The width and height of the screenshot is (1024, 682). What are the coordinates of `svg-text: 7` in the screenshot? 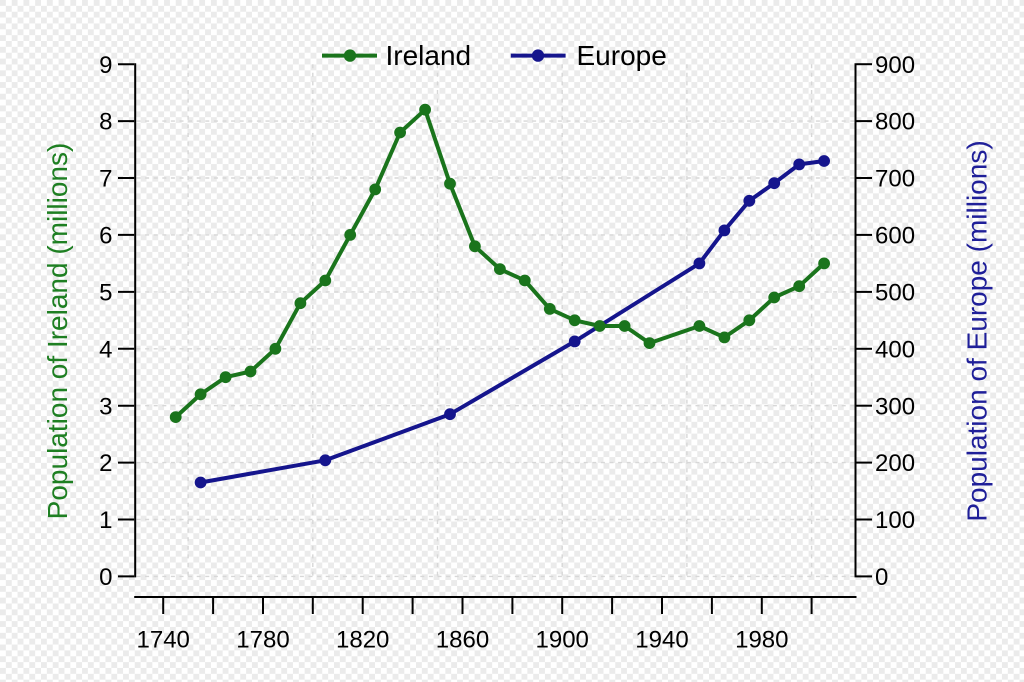 It's located at (105, 179).